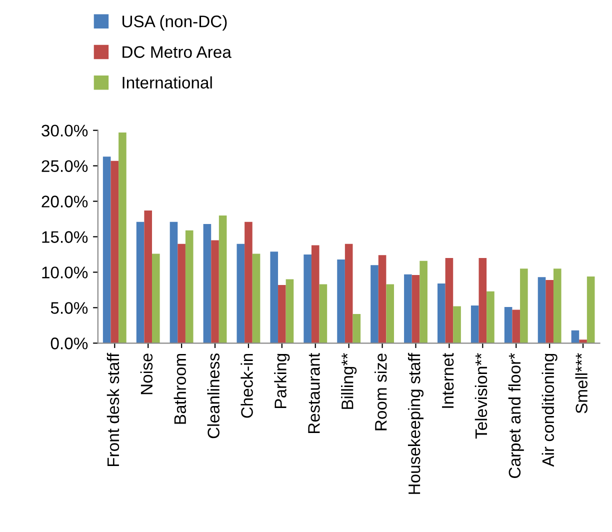 Image resolution: width=612 pixels, height=532 pixels. I want to click on x-tick-label: Restaurant, so click(314, 393).